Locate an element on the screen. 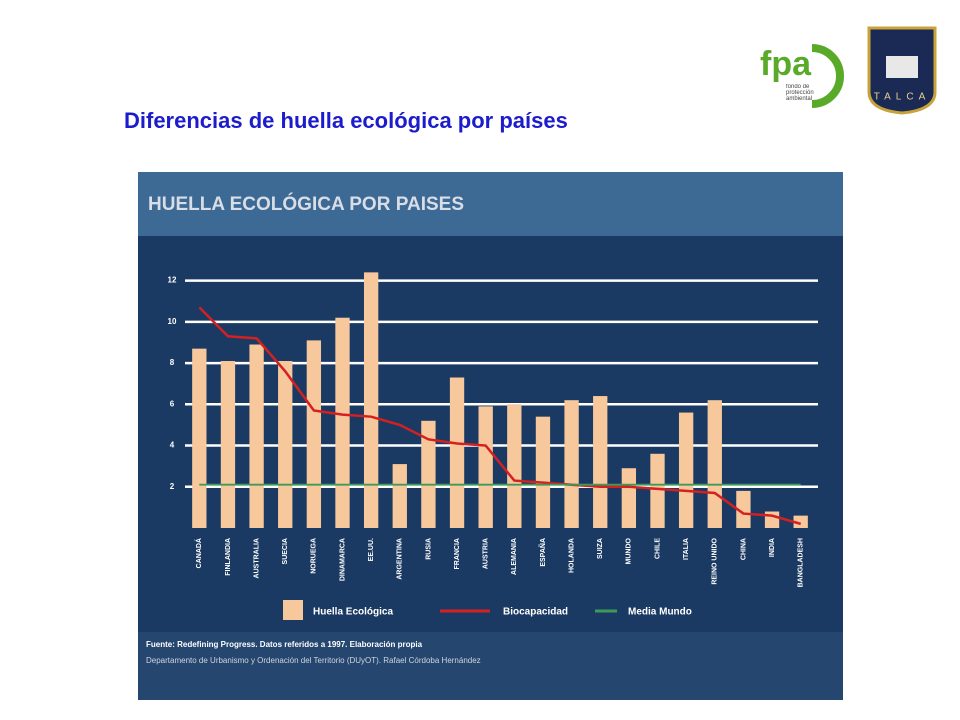 This screenshot has height=720, width=960. x-tick-label: CANADÁ is located at coordinates (198, 553).